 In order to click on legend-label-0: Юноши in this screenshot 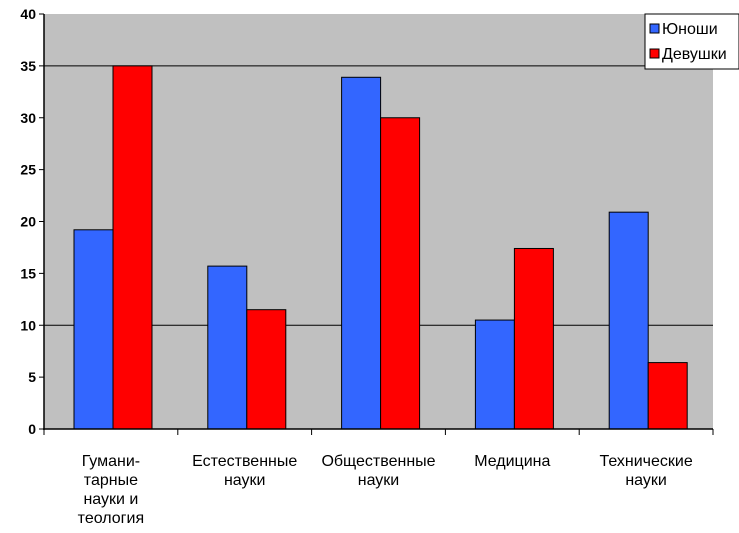, I will do `click(690, 29)`.